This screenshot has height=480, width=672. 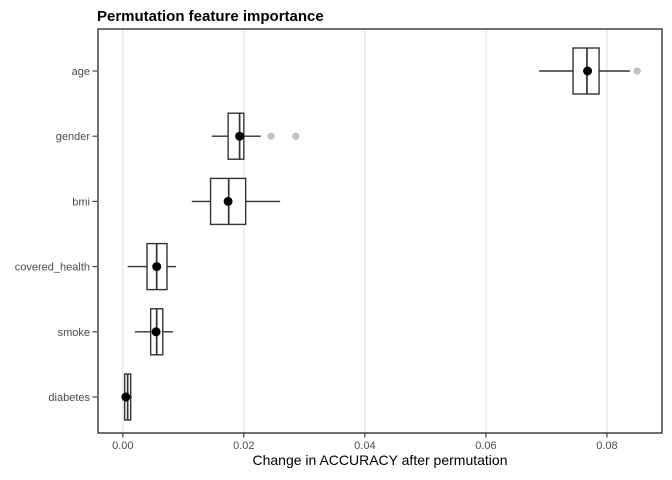 I want to click on y-tick-label: smoke, so click(x=74, y=333).